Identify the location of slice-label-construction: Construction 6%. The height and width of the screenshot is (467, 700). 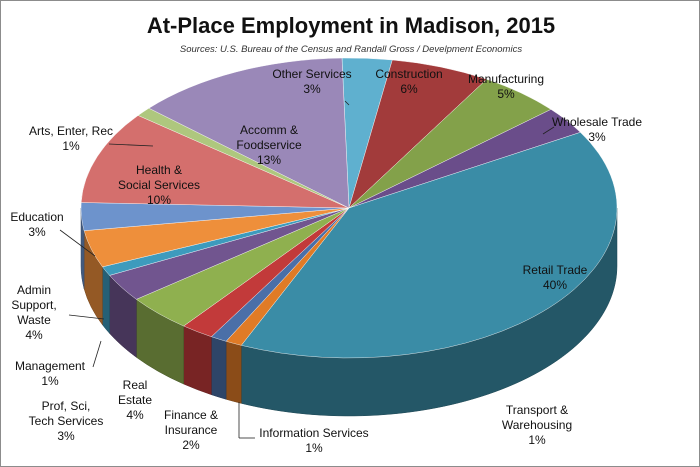
(408, 81).